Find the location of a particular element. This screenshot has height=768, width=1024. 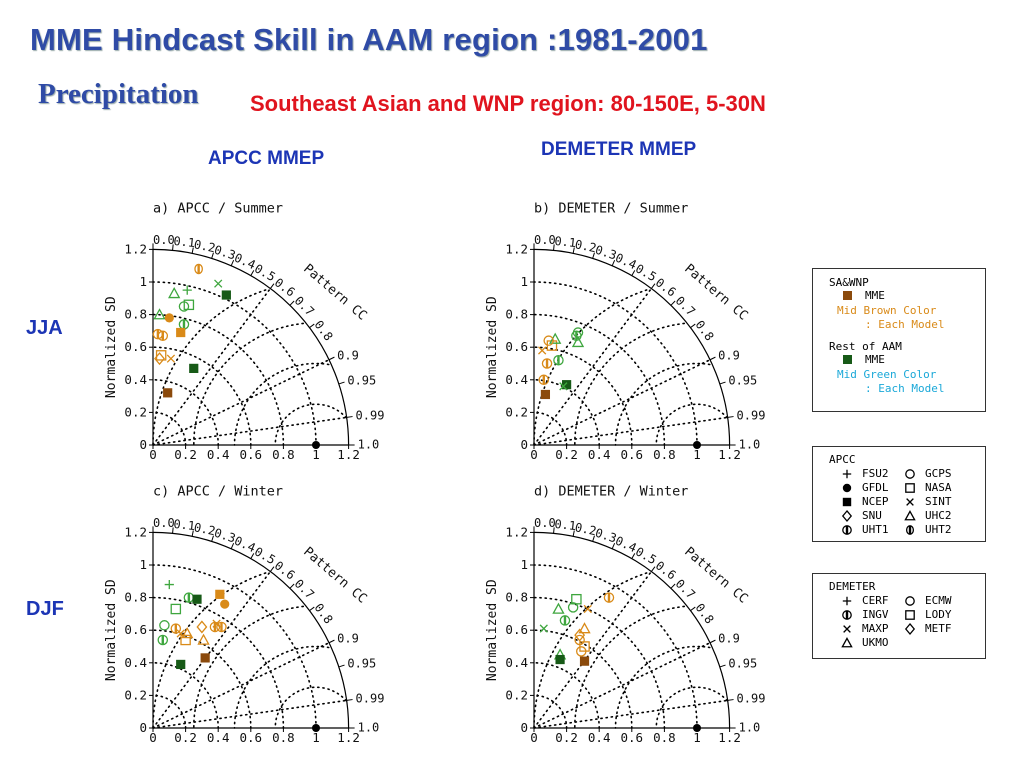

green-square-icon is located at coordinates (847, 359).